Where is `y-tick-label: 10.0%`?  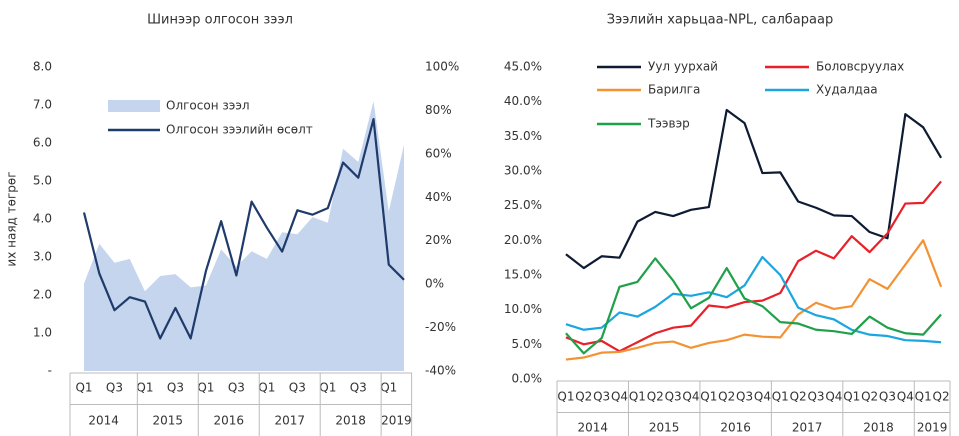
y-tick-label: 10.0% is located at coordinates (523, 309).